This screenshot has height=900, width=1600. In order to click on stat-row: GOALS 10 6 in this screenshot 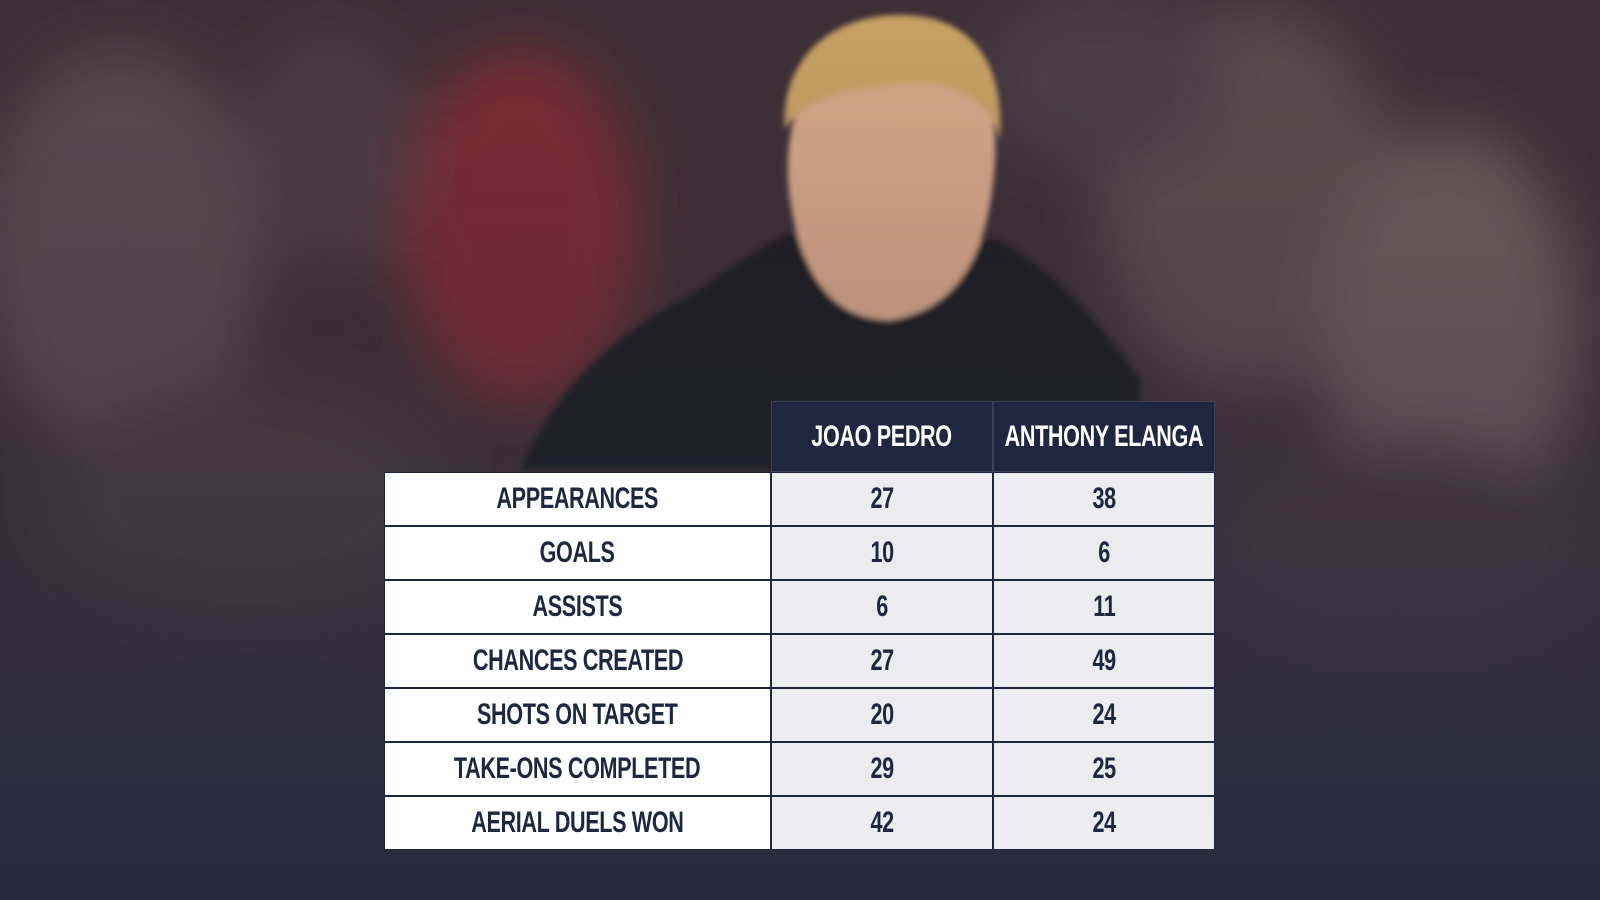, I will do `click(799, 553)`.